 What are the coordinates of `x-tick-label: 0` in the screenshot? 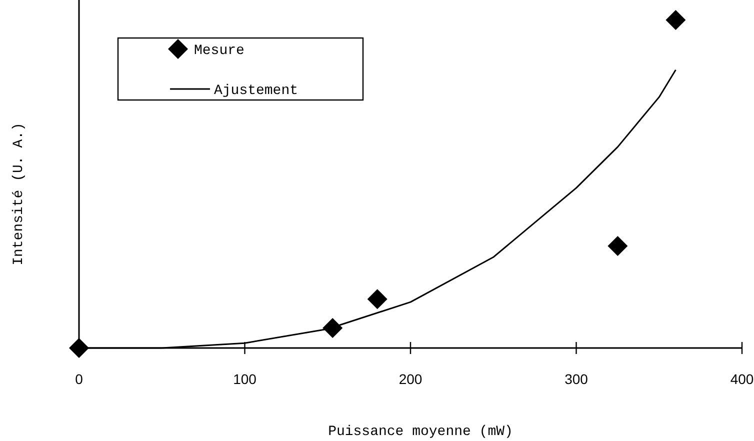 It's located at (79, 379).